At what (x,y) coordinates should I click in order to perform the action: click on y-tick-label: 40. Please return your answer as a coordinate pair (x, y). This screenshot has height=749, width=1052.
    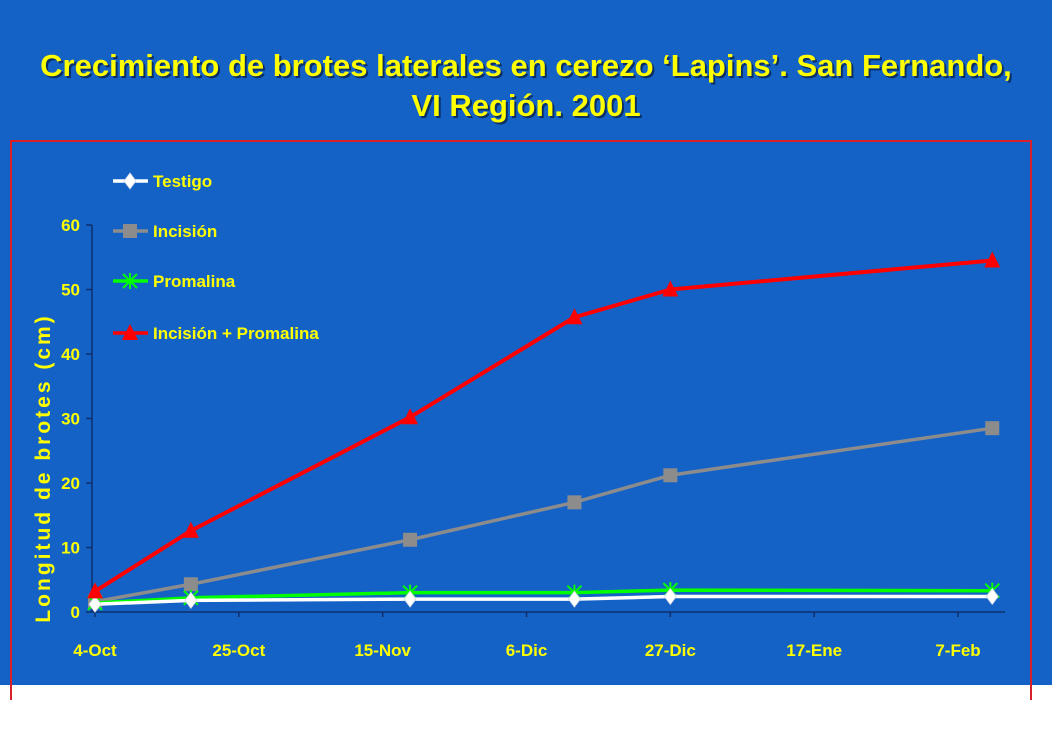
    Looking at the image, I should click on (70, 354).